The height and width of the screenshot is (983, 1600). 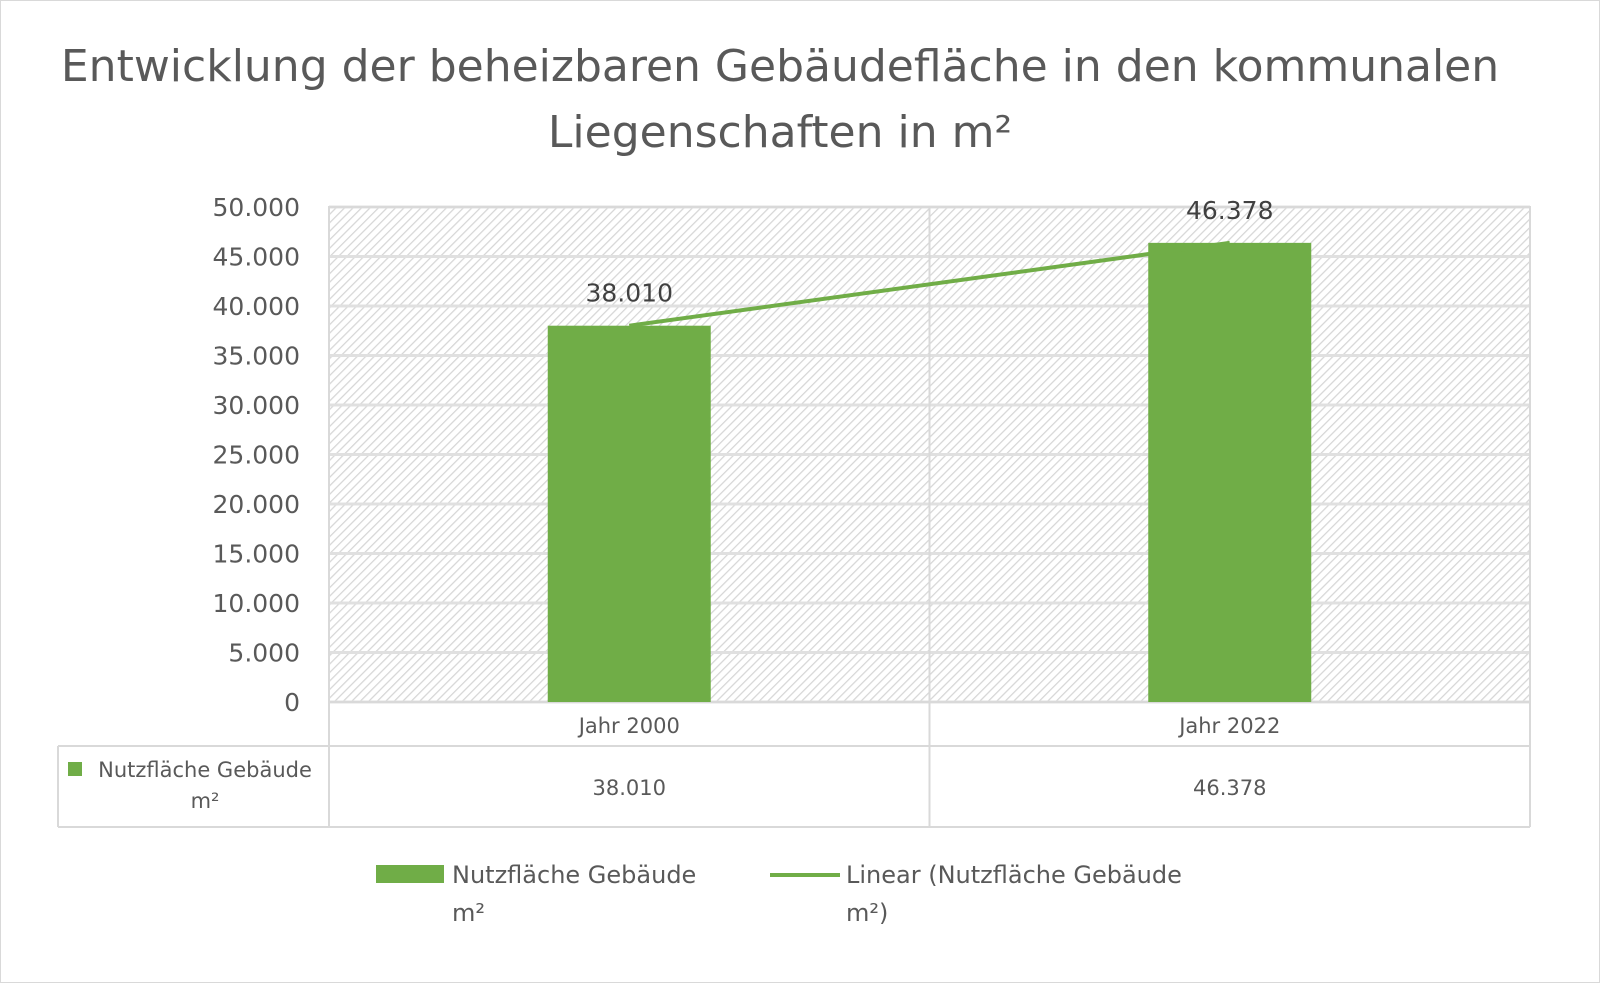 I want to click on y-tick-label: 20.000, so click(x=256, y=504).